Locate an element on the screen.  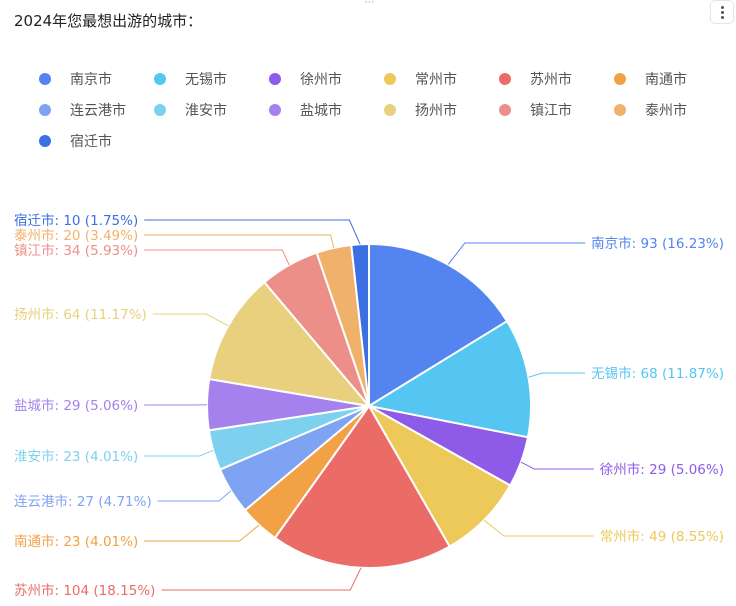
legend-item: 常州市 is located at coordinates (420, 79).